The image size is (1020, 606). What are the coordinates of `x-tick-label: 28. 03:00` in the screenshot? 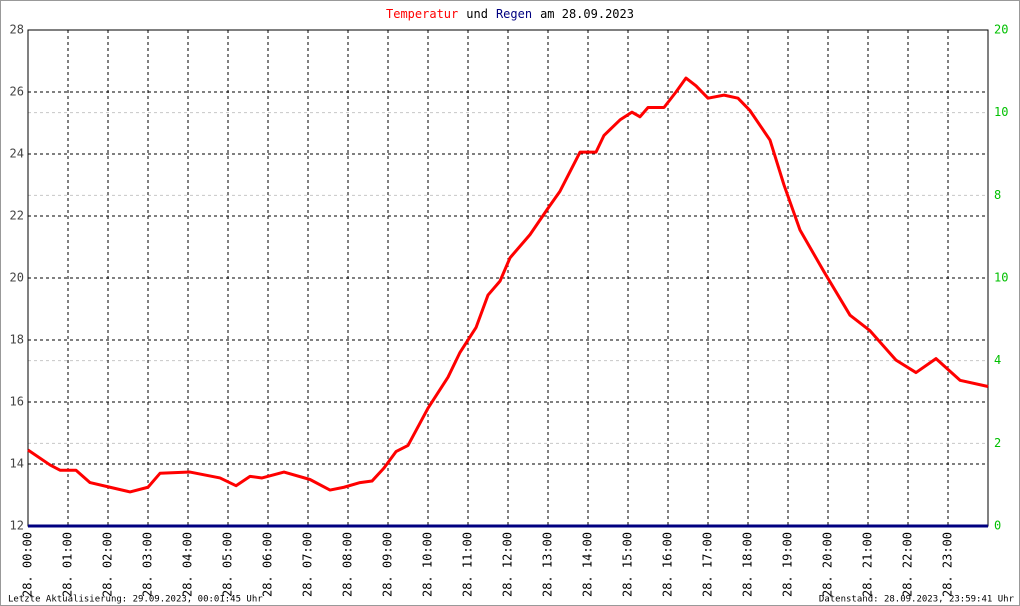 It's located at (148, 564).